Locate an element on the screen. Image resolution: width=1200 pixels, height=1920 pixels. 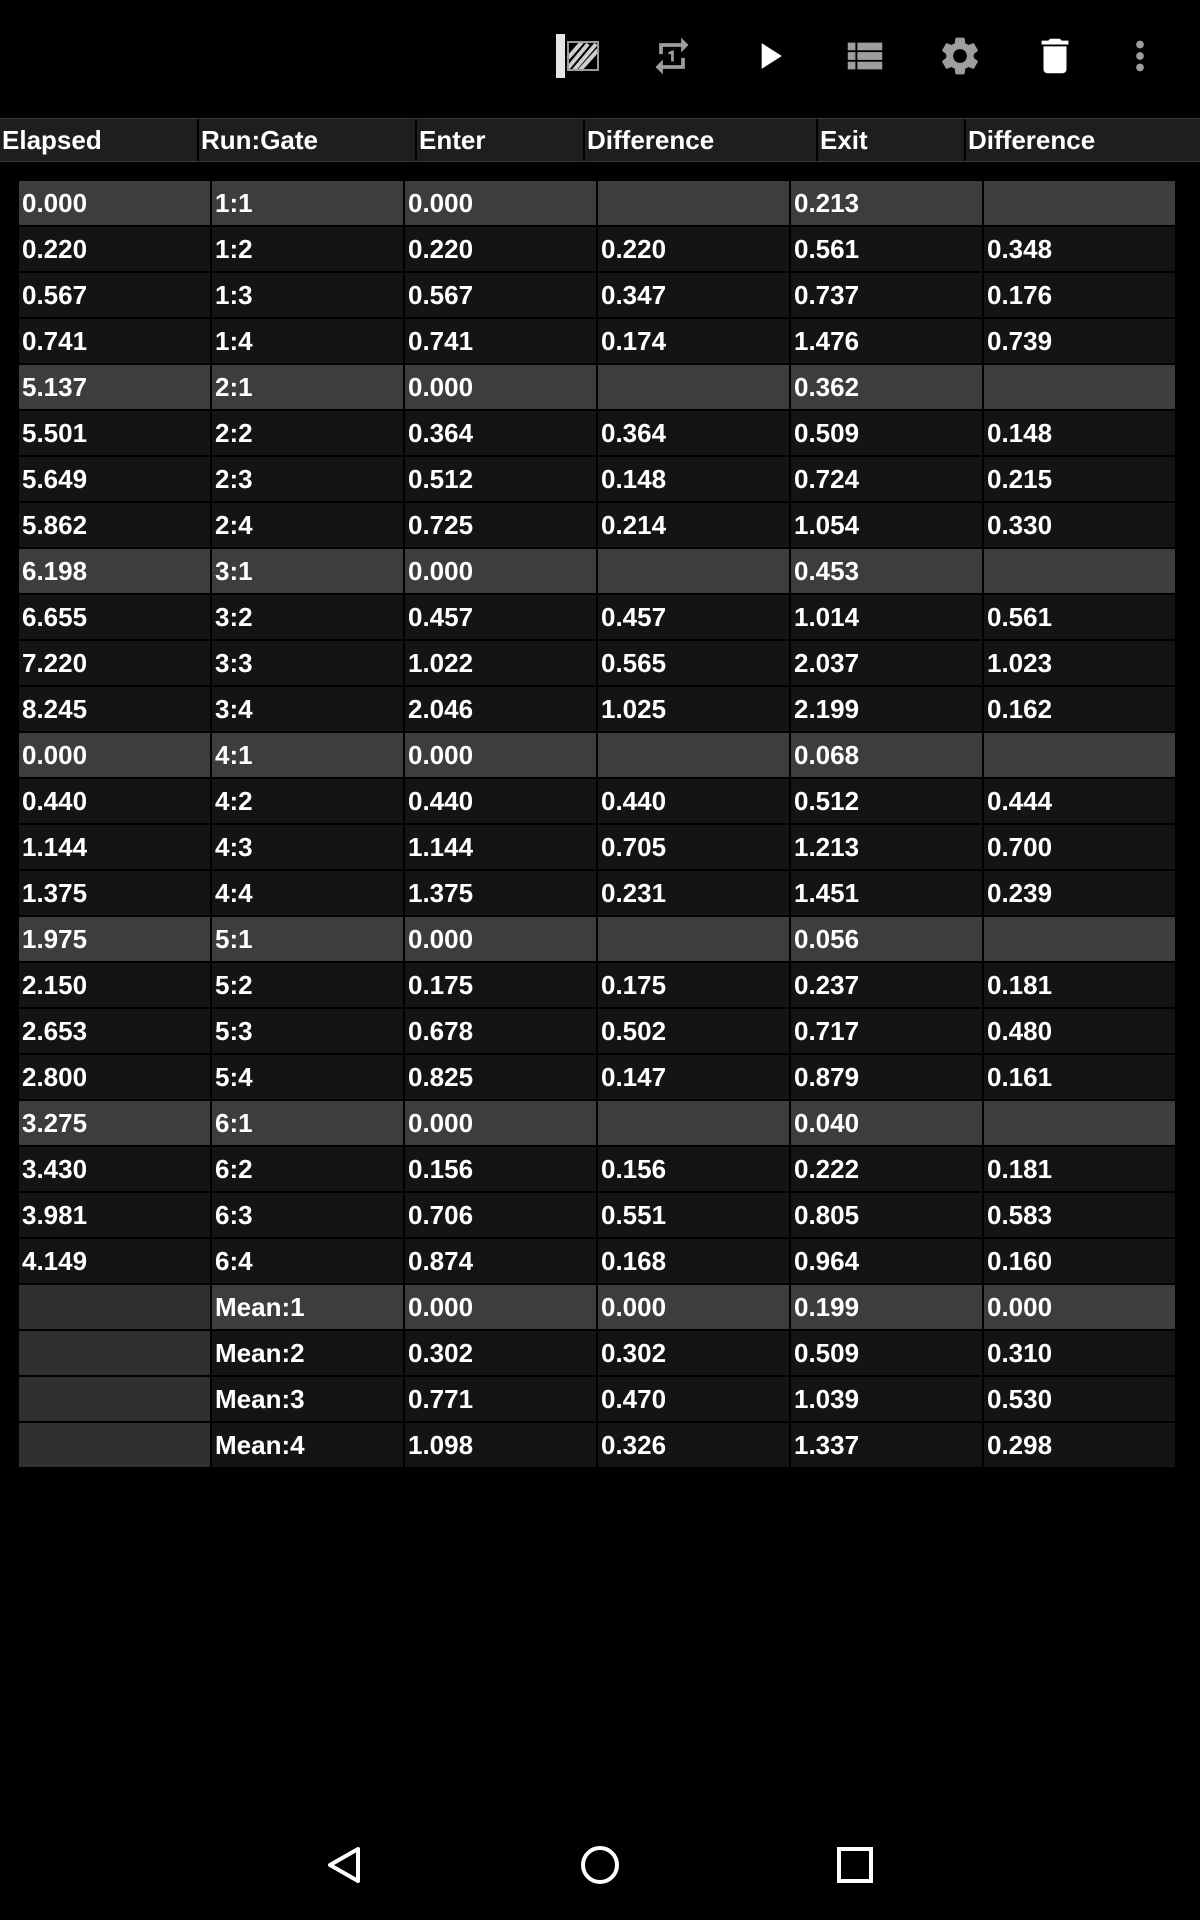
more-vert-icon is located at coordinates (1140, 56).